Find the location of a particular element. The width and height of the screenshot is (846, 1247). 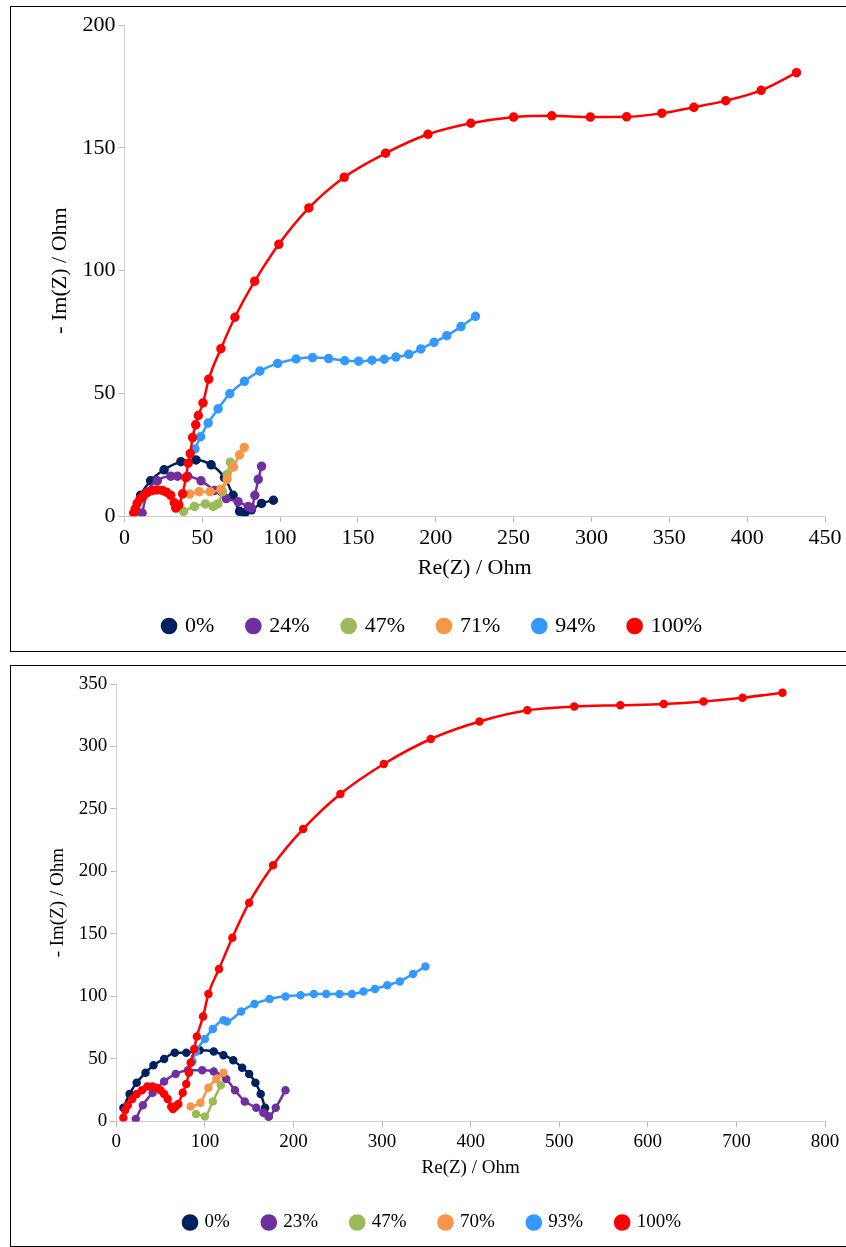

y-tick-label: 250 is located at coordinates (93, 807).